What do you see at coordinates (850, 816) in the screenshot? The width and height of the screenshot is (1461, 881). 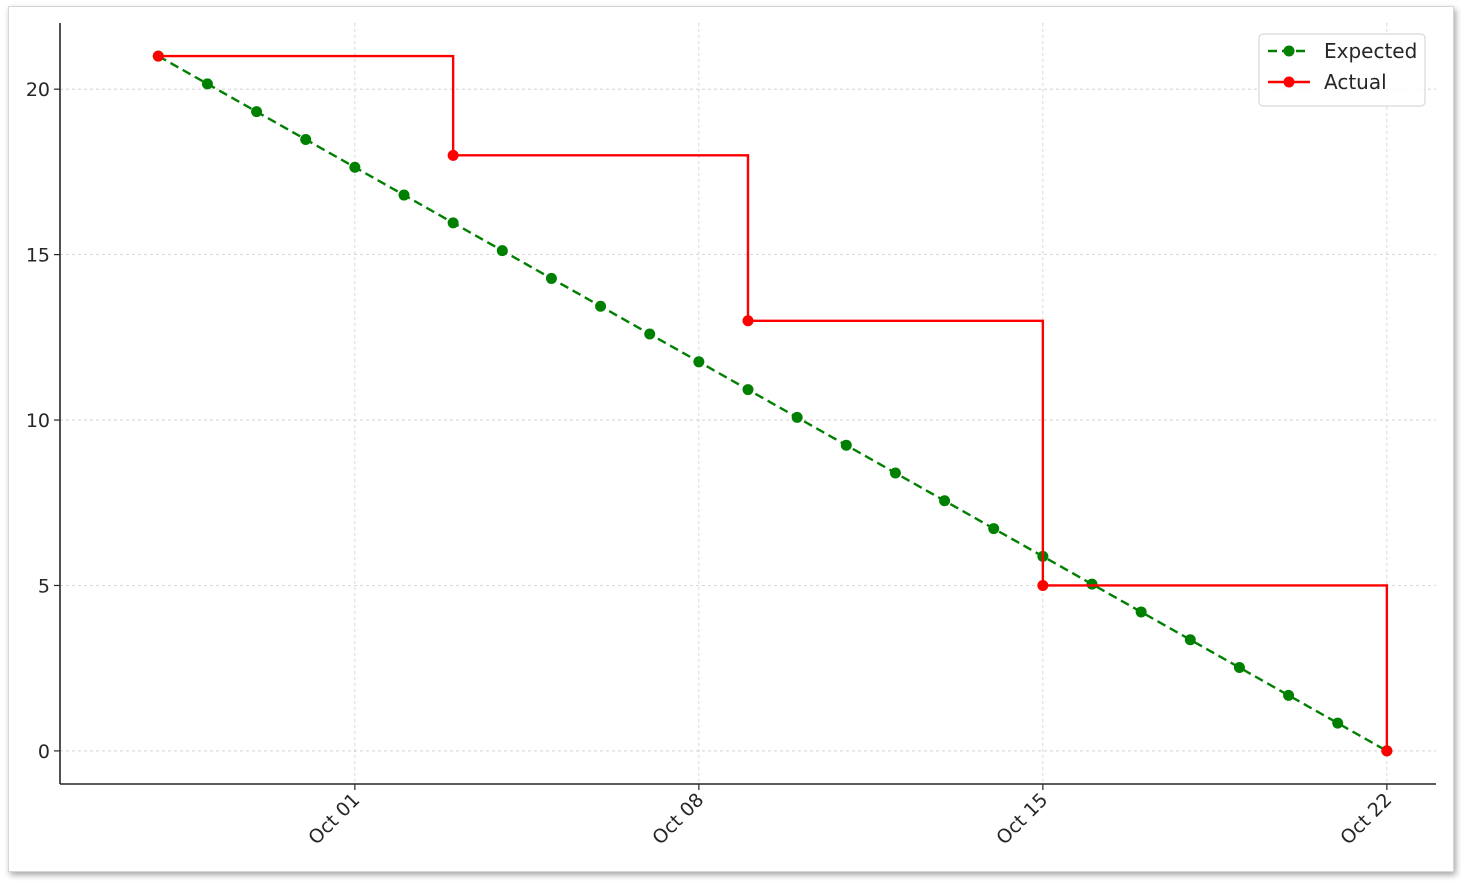 I see `x-axis-ticks: Oct 01 Oct 08 Oct 15 Oct 22` at bounding box center [850, 816].